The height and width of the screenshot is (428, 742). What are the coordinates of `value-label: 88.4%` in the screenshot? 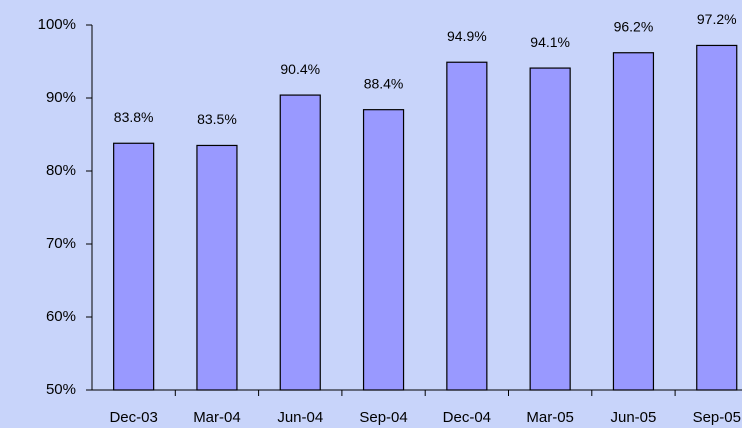 It's located at (384, 83).